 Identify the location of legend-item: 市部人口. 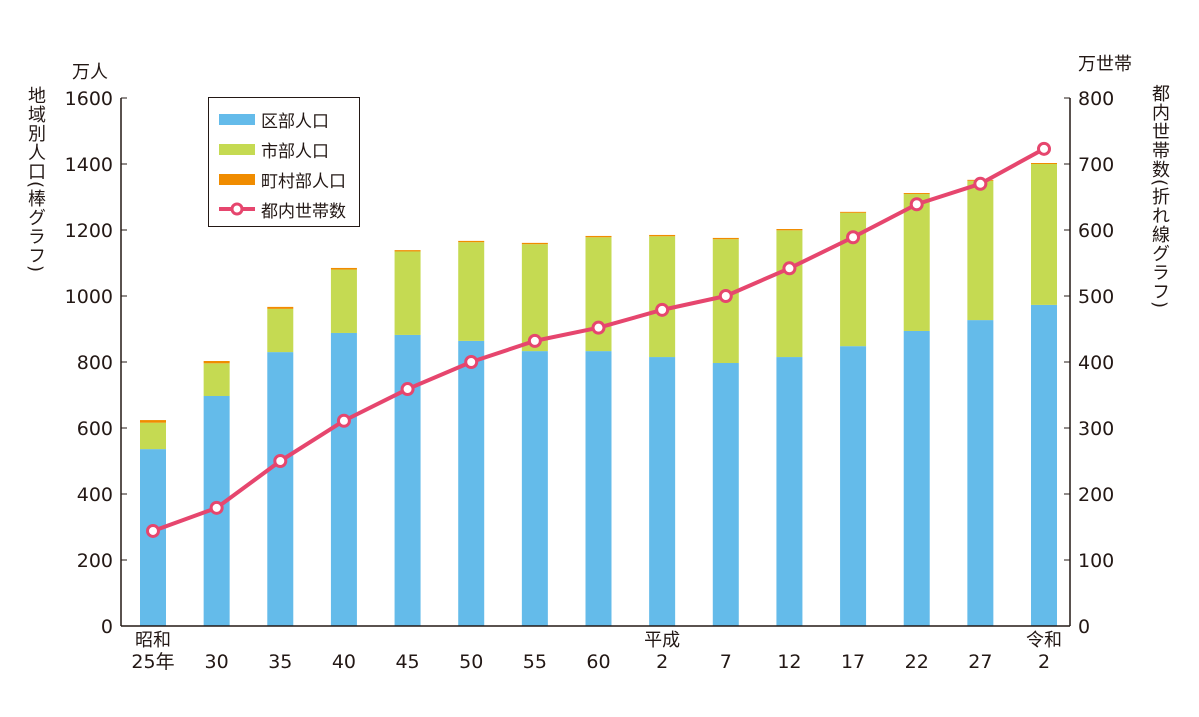
(289, 149).